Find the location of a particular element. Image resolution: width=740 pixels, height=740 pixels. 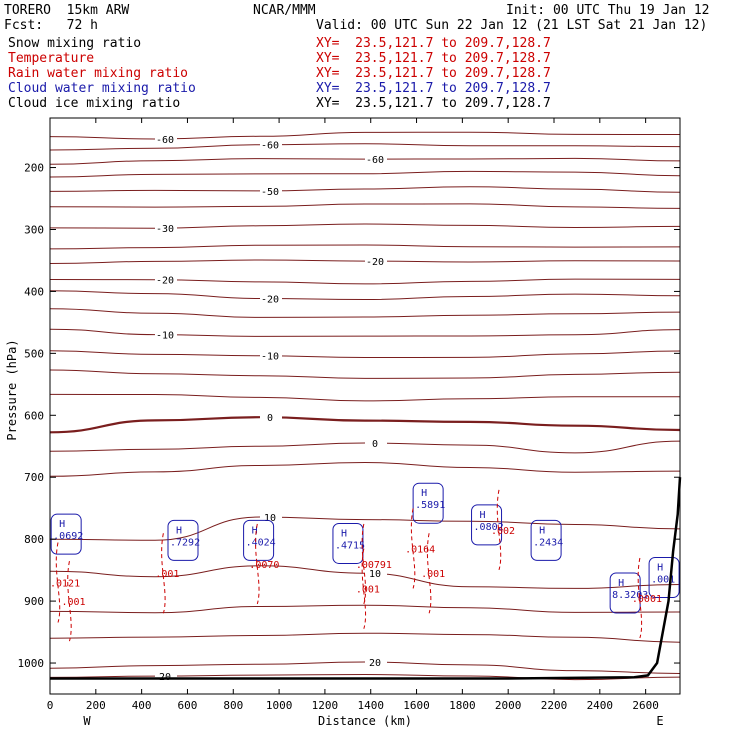

y-tick-label: 500 is located at coordinates (34, 353).